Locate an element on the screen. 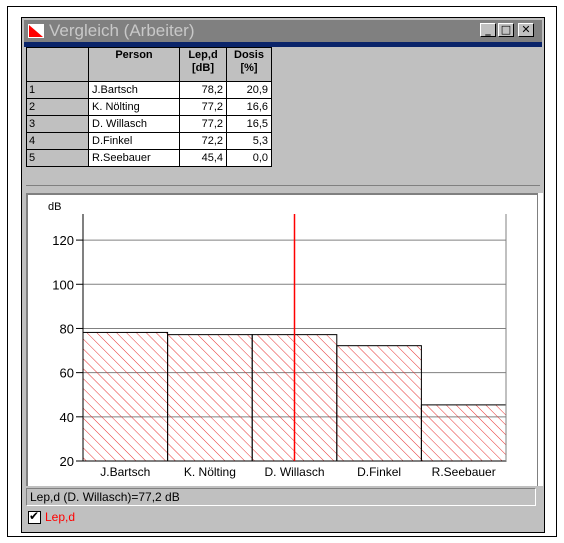  row-number: 1 is located at coordinates (57, 90).